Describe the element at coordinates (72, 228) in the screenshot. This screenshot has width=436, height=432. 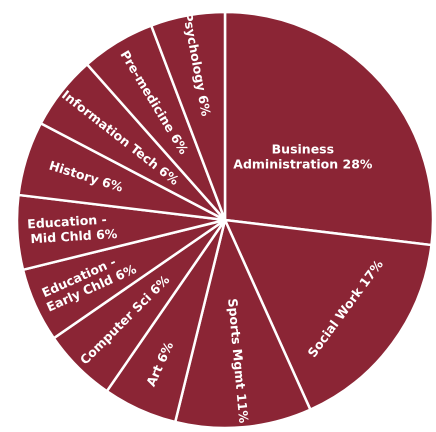
I see `pie-label-education-mid-chld: Education -Mid Chld 6%` at that location.